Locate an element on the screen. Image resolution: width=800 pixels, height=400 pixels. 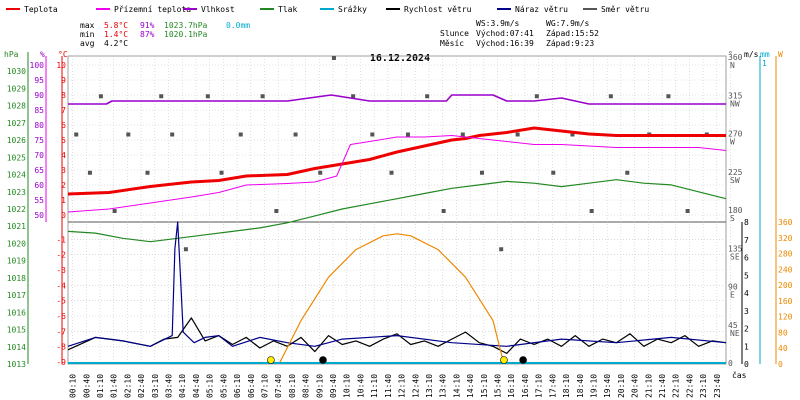
solar-tick: 0 is located at coordinates (780, 364).